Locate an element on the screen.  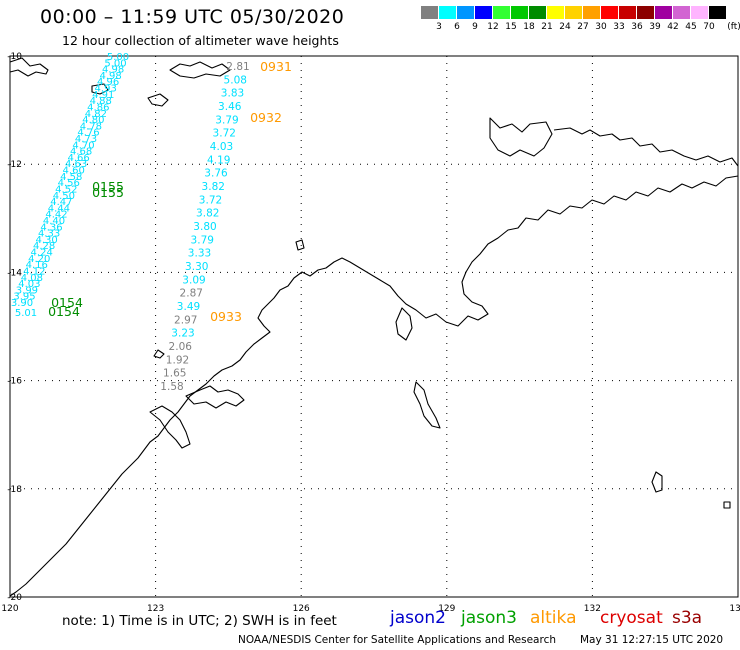
colorbar-label: 9 is located at coordinates (475, 27).